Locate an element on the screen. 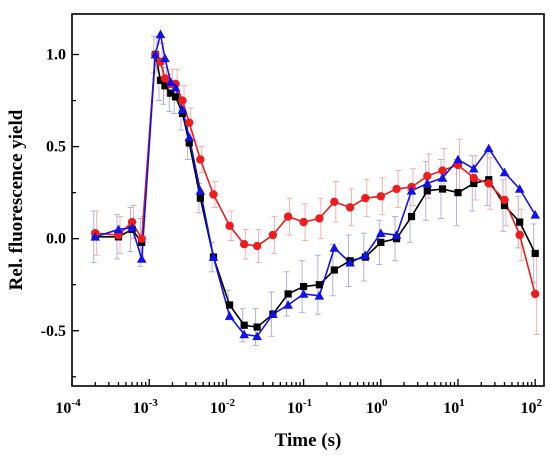 This screenshot has width=550, height=456. y-tick-label: 0.0 is located at coordinates (56, 239).